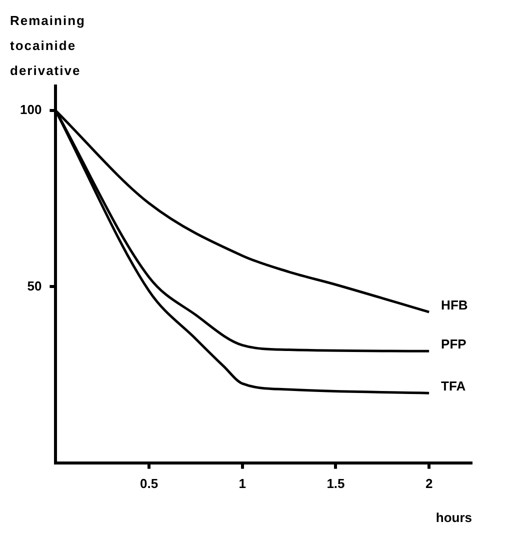 Image resolution: width=520 pixels, height=538 pixels. Describe the element at coordinates (454, 305) in the screenshot. I see `series-label: HFB` at that location.